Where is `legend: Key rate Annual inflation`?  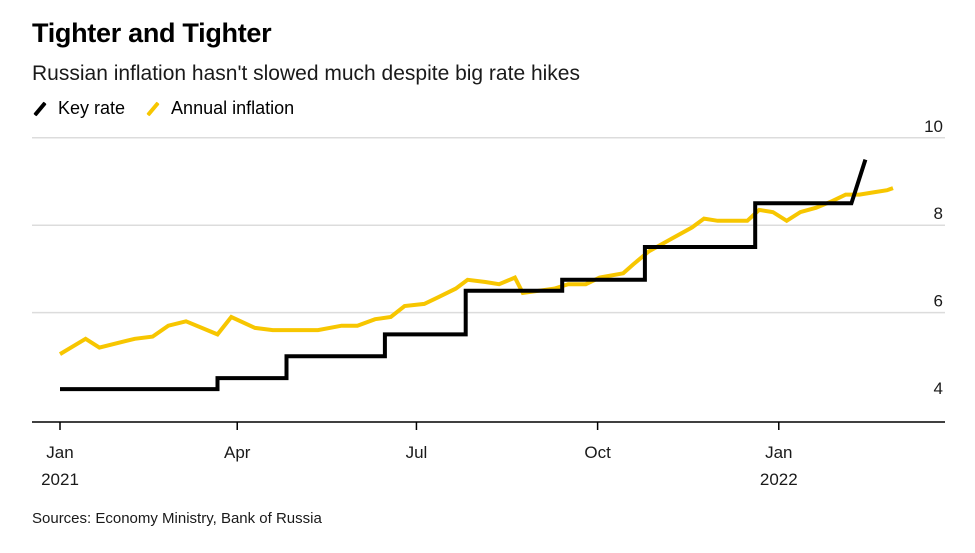
legend: Key rate Annual inflation is located at coordinates (173, 108).